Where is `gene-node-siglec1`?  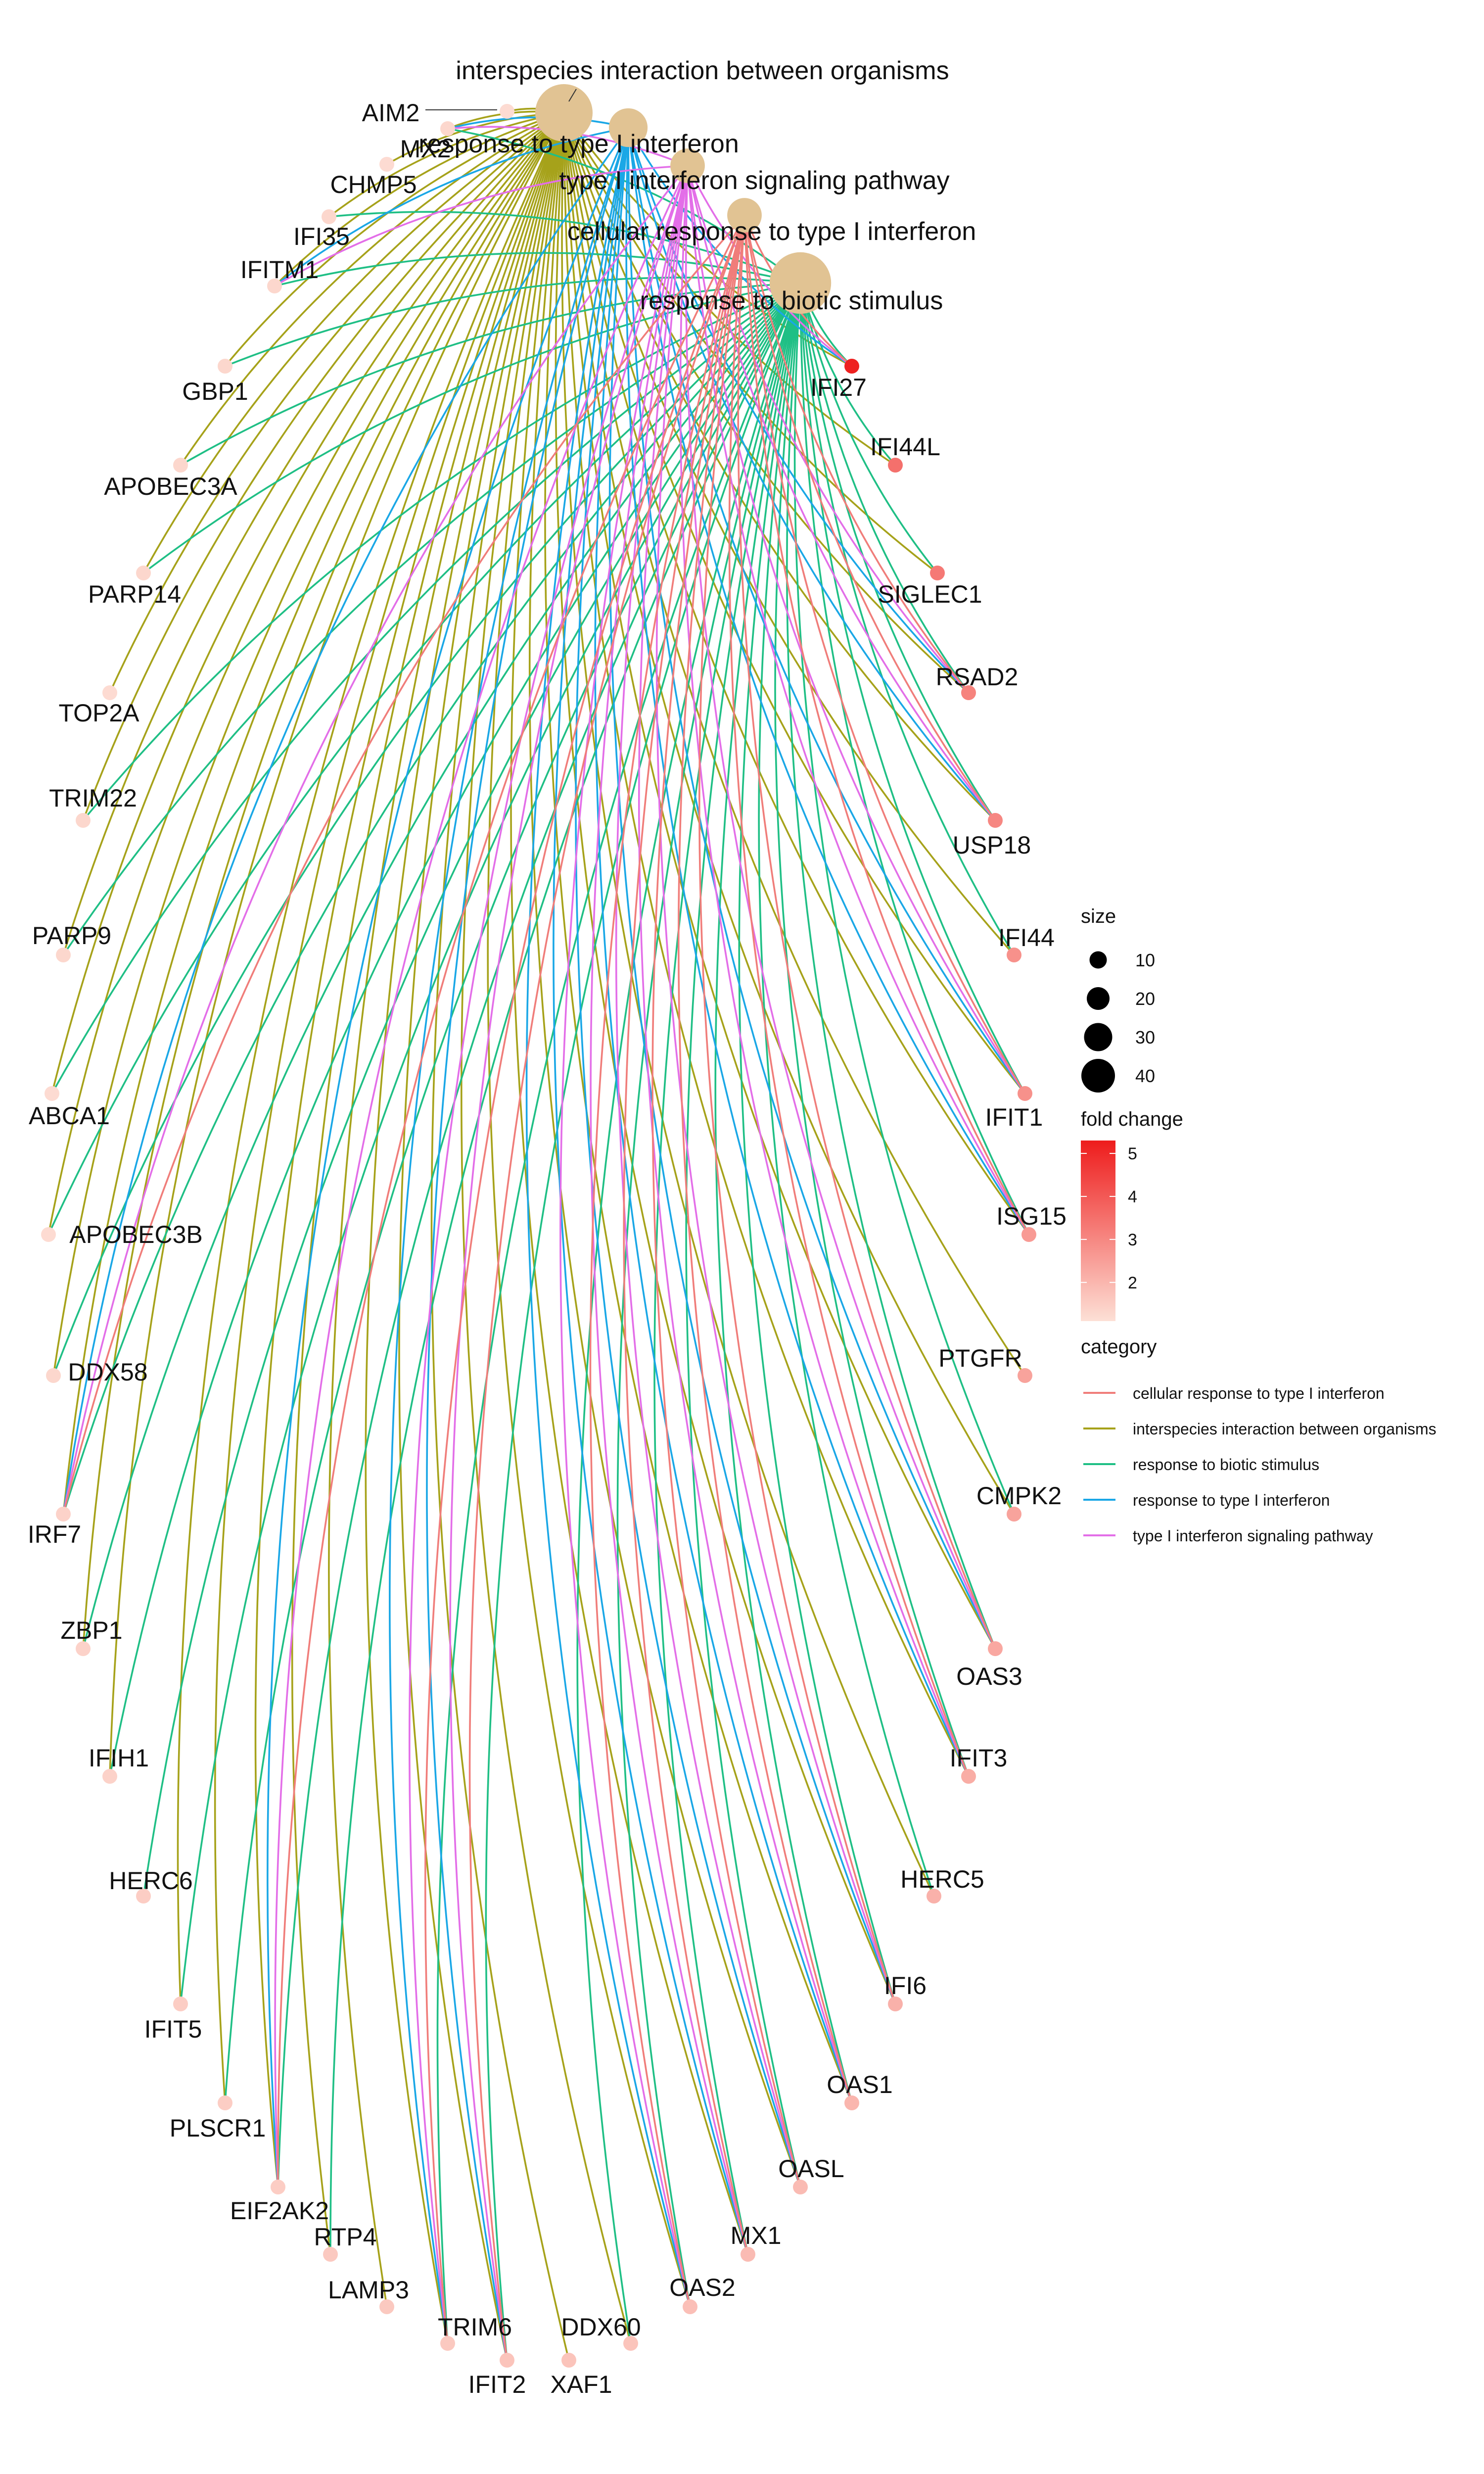
gene-node-siglec1 is located at coordinates (937, 573).